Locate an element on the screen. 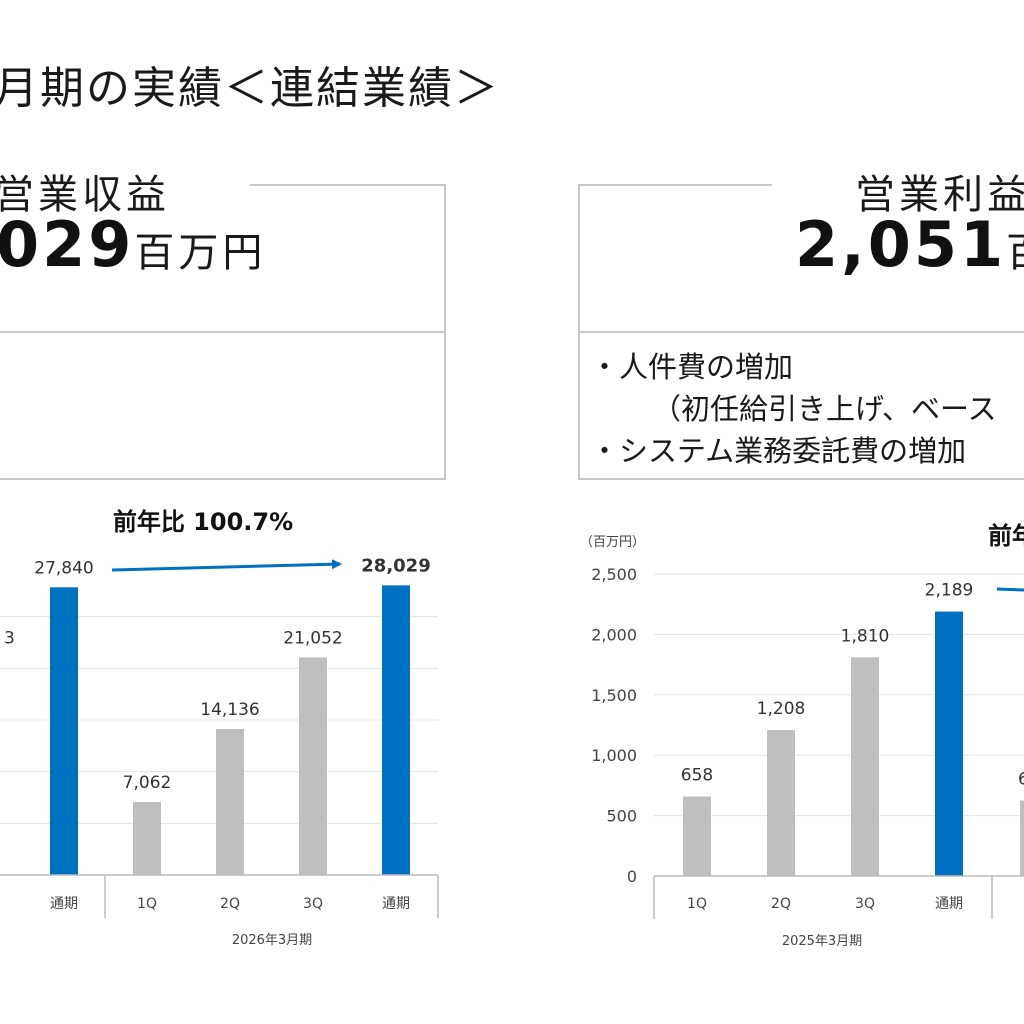  revenue-unit: 百万円 is located at coordinates (200, 253).